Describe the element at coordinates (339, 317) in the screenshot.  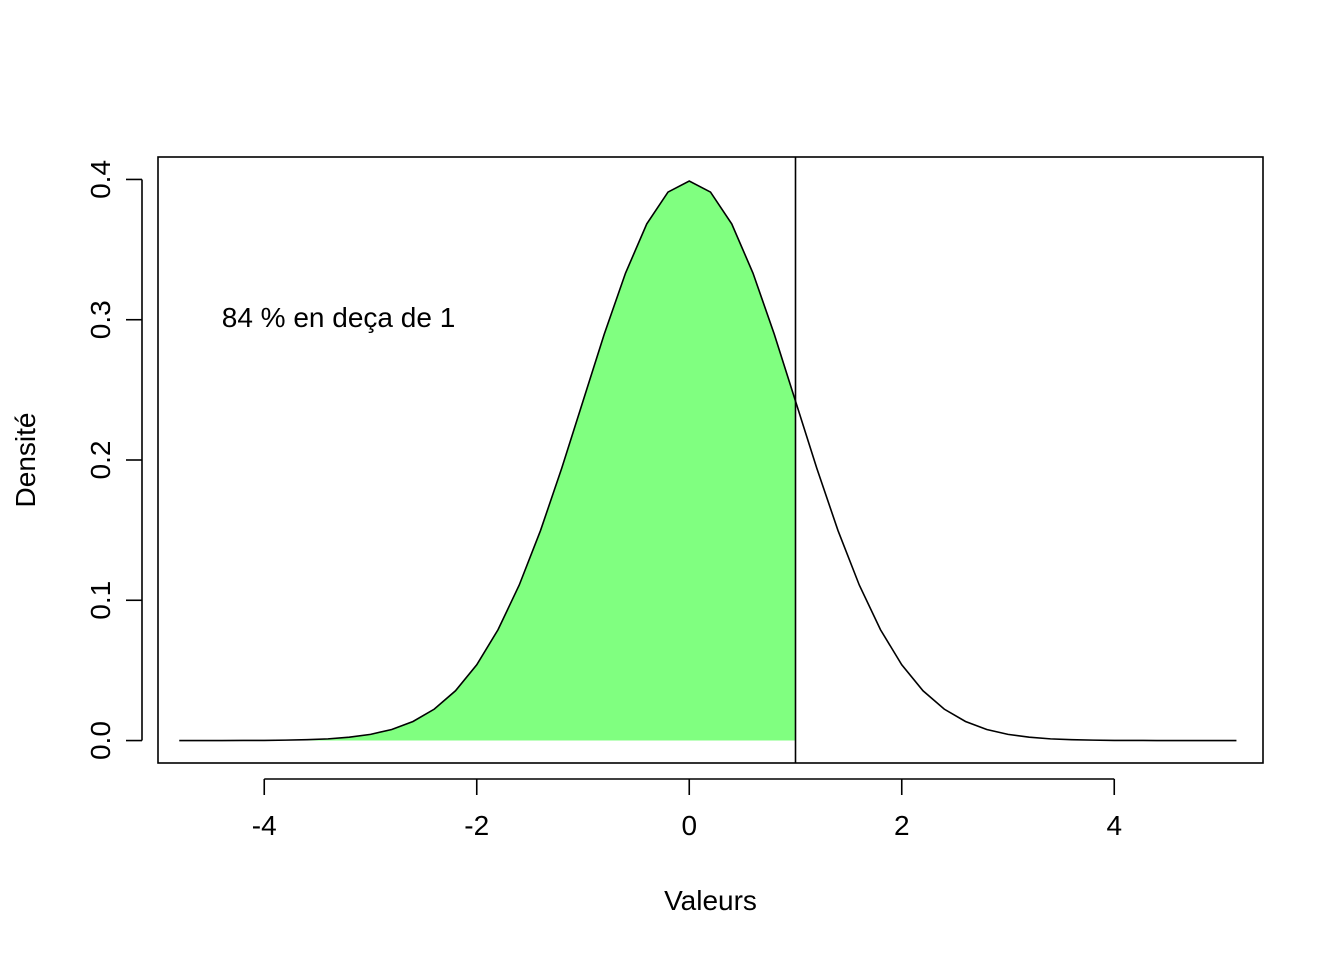
I see `annotation-text: 84 % en deça de 1` at that location.